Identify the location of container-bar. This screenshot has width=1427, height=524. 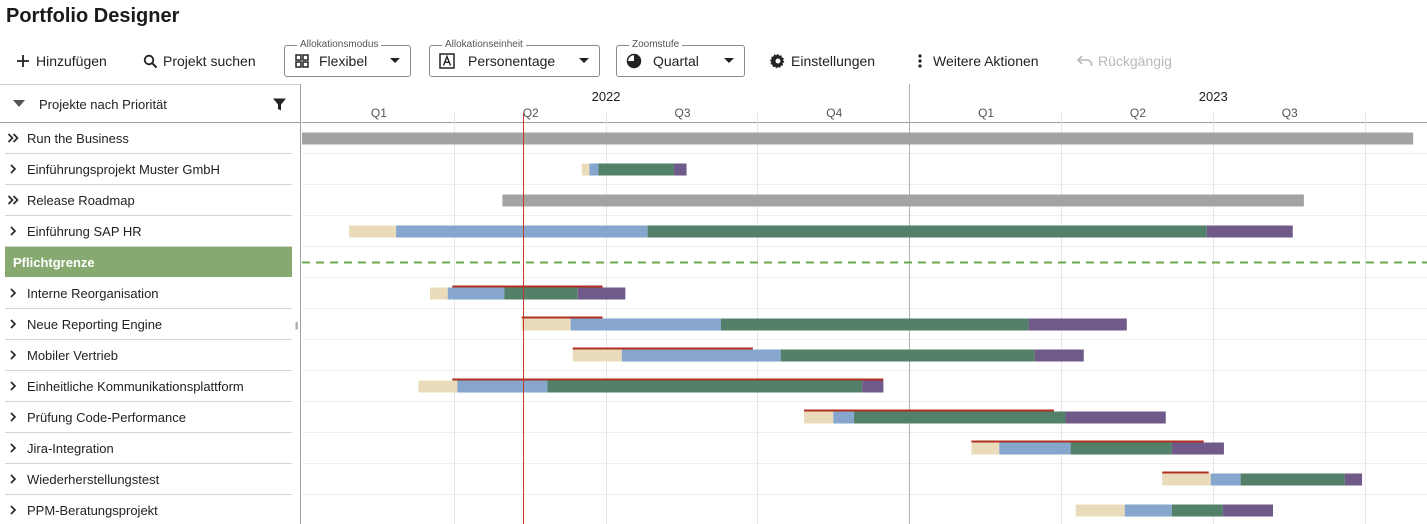
(858, 138).